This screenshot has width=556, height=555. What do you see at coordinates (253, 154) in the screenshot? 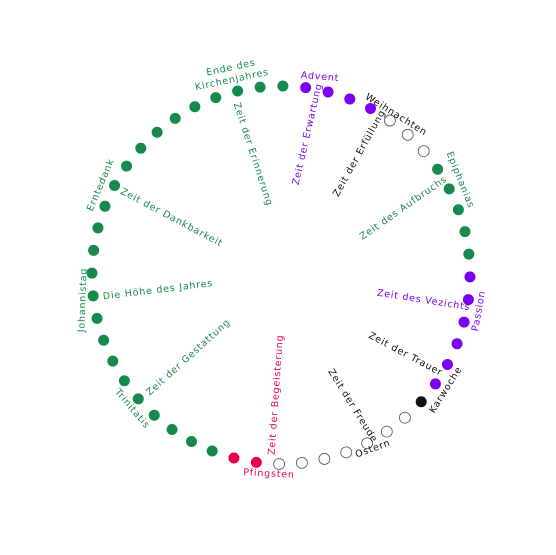
I see `label: Zeit der Erinnerung` at bounding box center [253, 154].